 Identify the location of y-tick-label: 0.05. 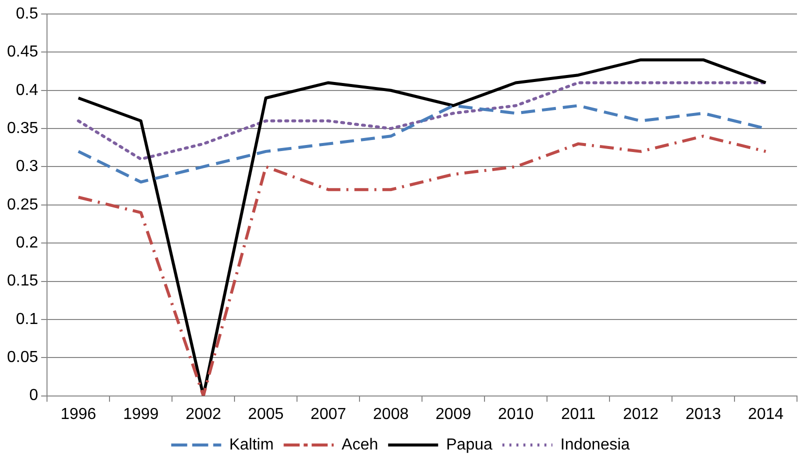
(22, 357).